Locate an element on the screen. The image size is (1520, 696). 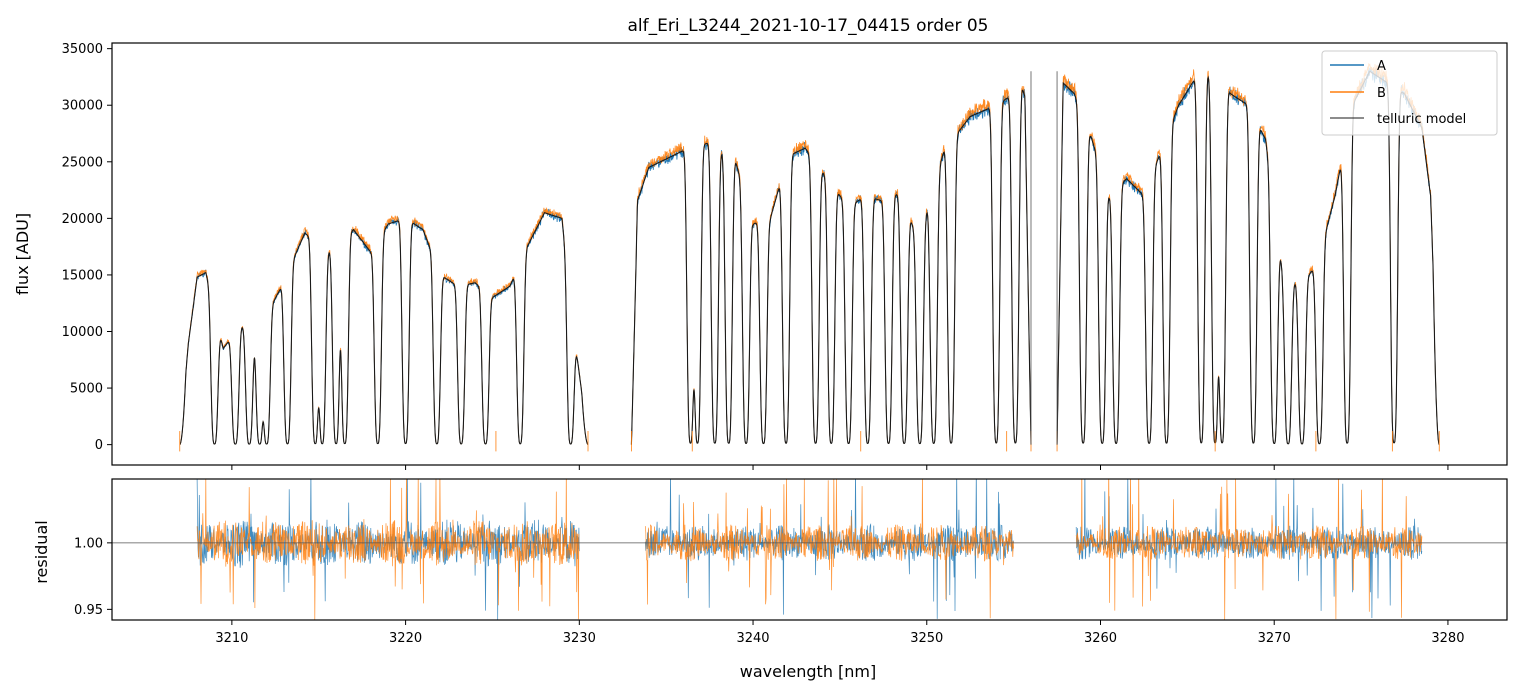
legend-box is located at coordinates (1409, 93).